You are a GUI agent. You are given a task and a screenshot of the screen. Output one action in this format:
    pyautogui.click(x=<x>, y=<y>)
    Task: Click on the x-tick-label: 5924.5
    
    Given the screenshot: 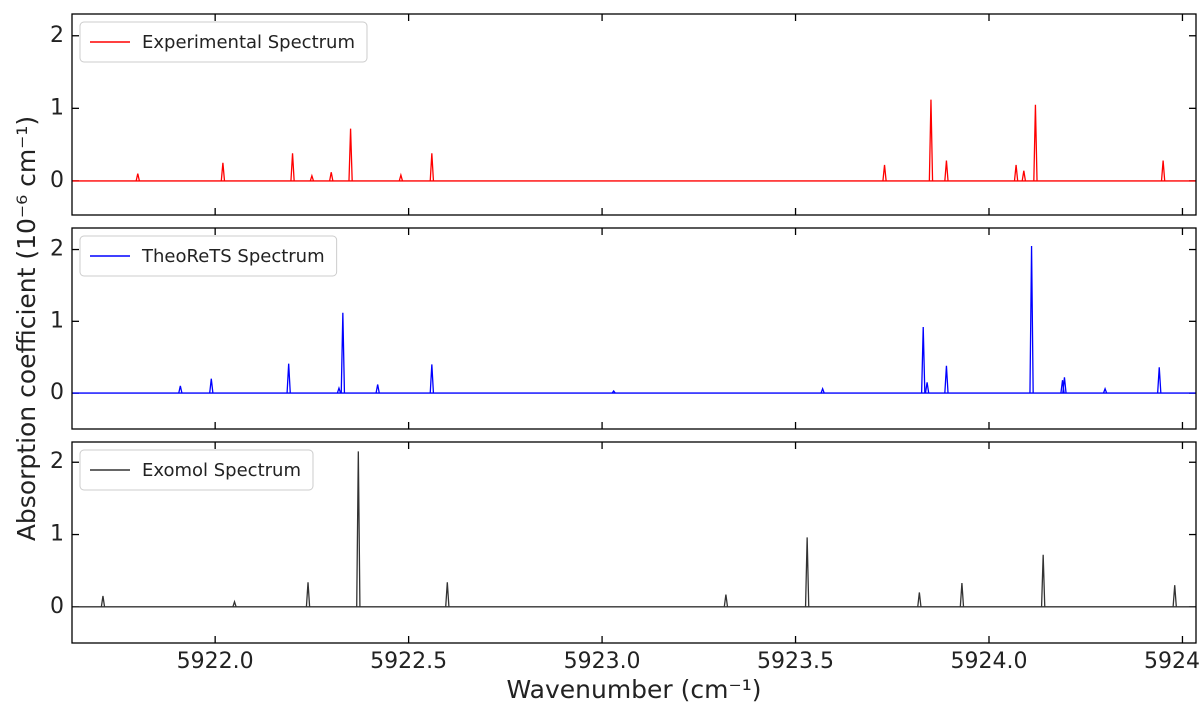 What is the action you would take?
    pyautogui.click(x=1172, y=661)
    